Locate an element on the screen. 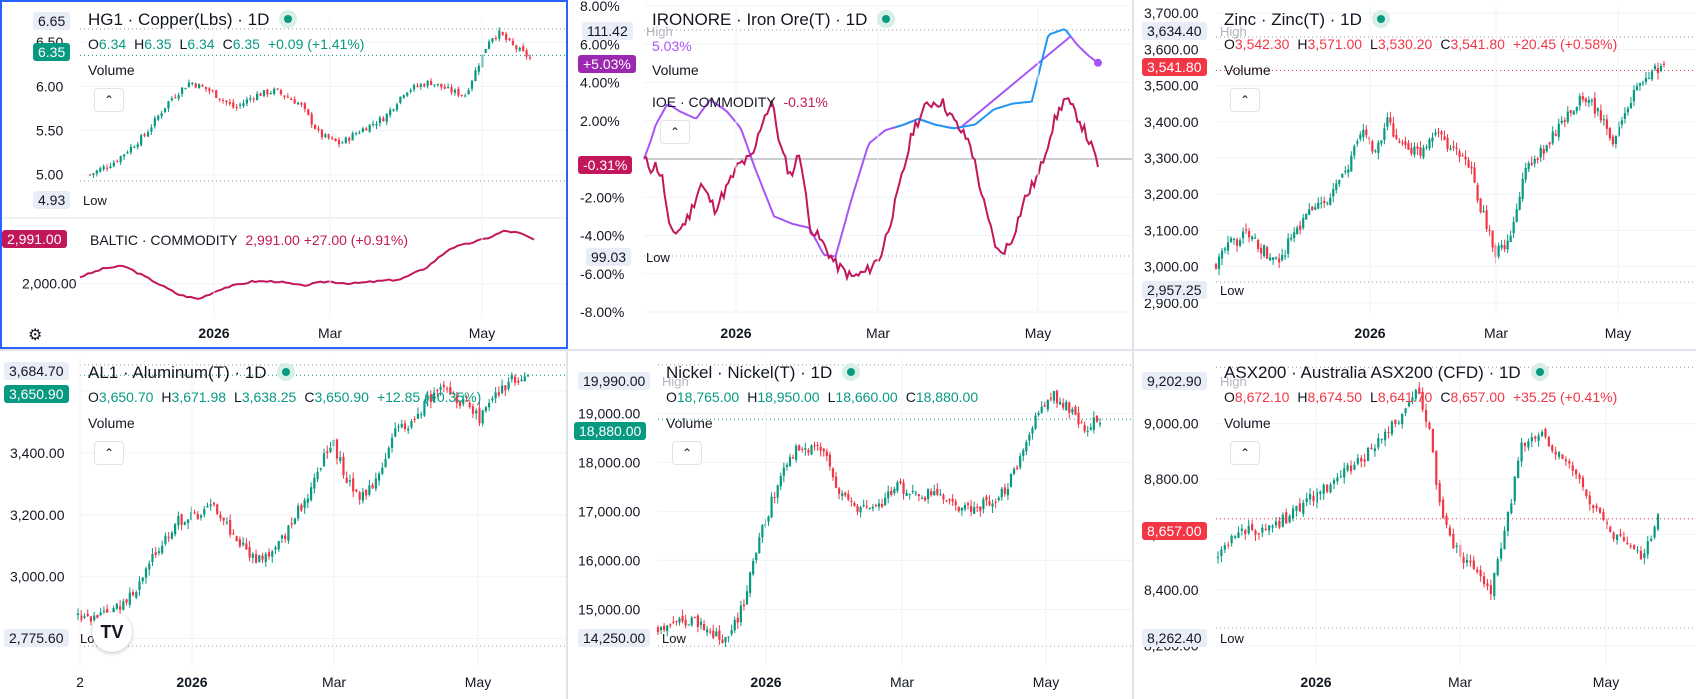  panel-title: ASX200 · Australia ASX200 (CFD) · 1D is located at coordinates (1386, 373).